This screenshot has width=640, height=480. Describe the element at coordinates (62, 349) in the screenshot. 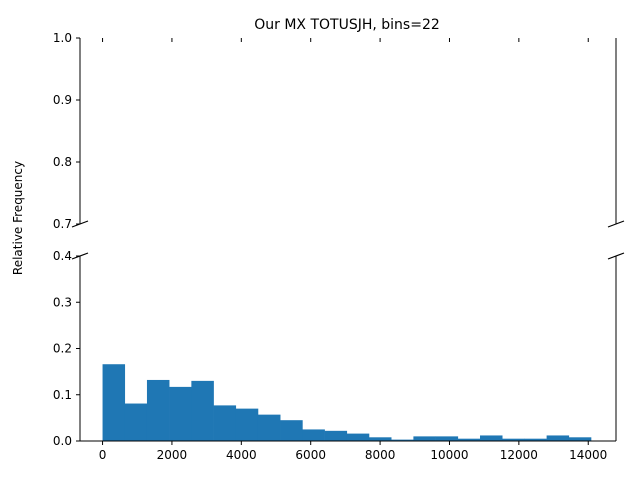

I see `y-tick-label: 0.2` at that location.